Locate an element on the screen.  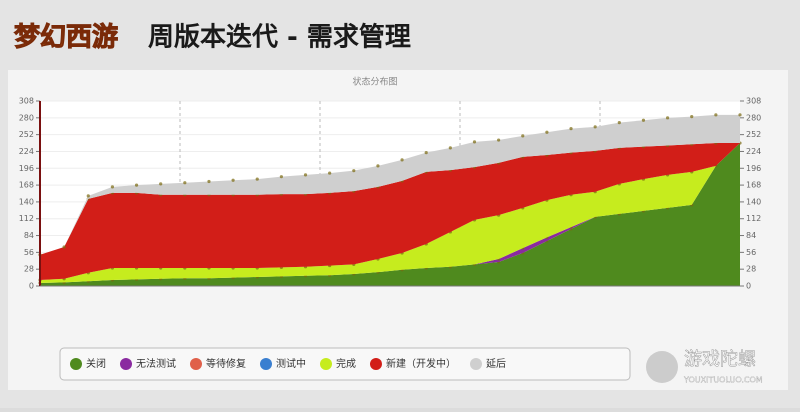
y-tick-label: 56 is located at coordinates (29, 252).